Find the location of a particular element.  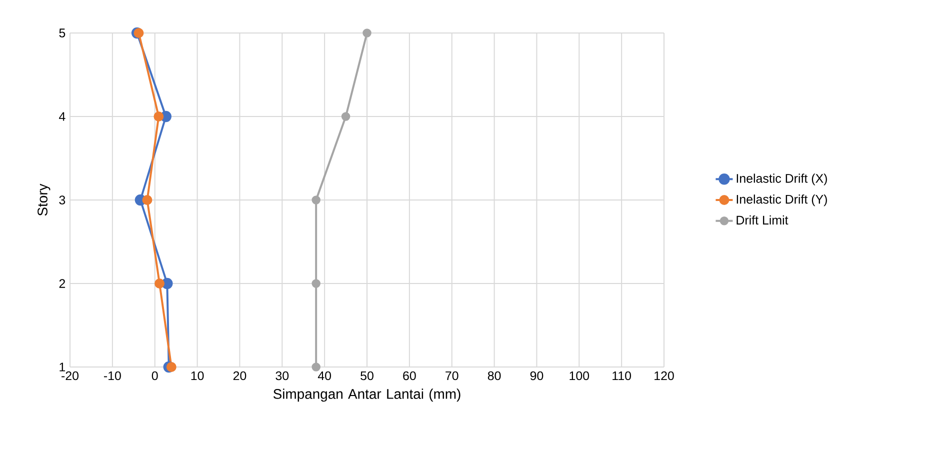

x-tick-label: 90 is located at coordinates (537, 375).